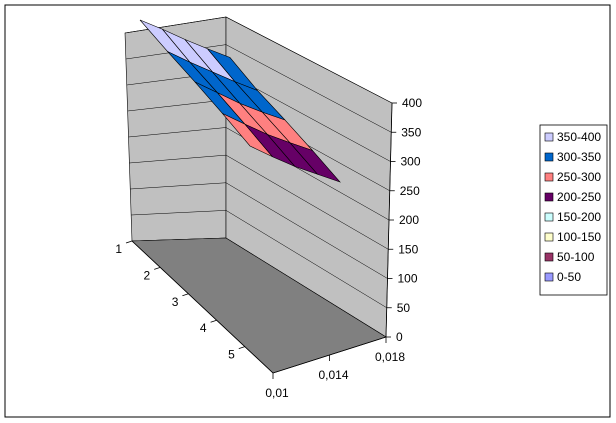  Describe the element at coordinates (399, 337) in the screenshot. I see `z-tick-label-0: 0` at that location.